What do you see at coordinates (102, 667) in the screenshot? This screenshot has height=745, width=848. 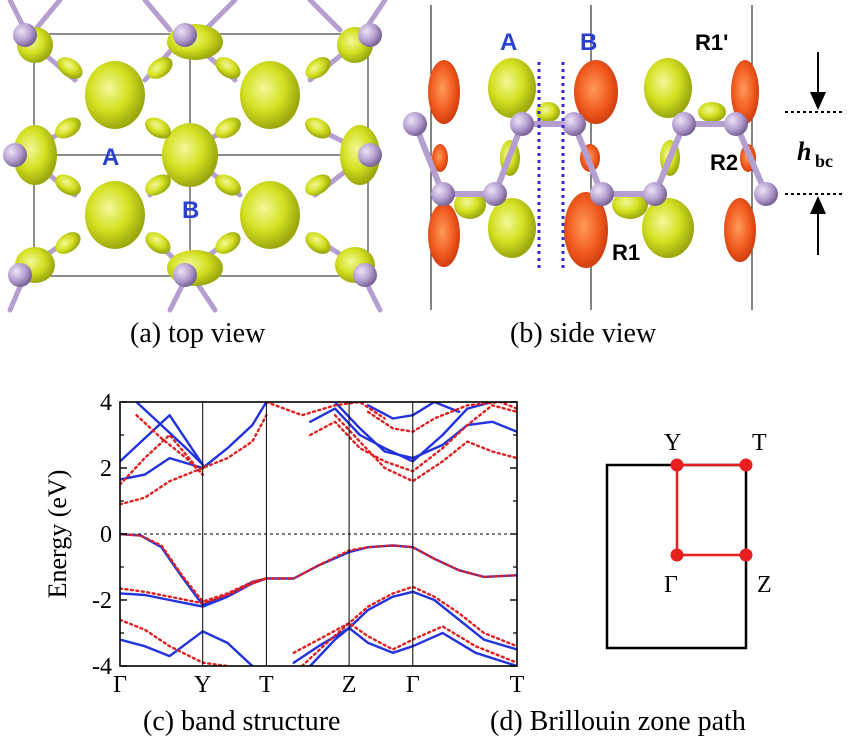 I see `y-tick-label: -4` at bounding box center [102, 667].